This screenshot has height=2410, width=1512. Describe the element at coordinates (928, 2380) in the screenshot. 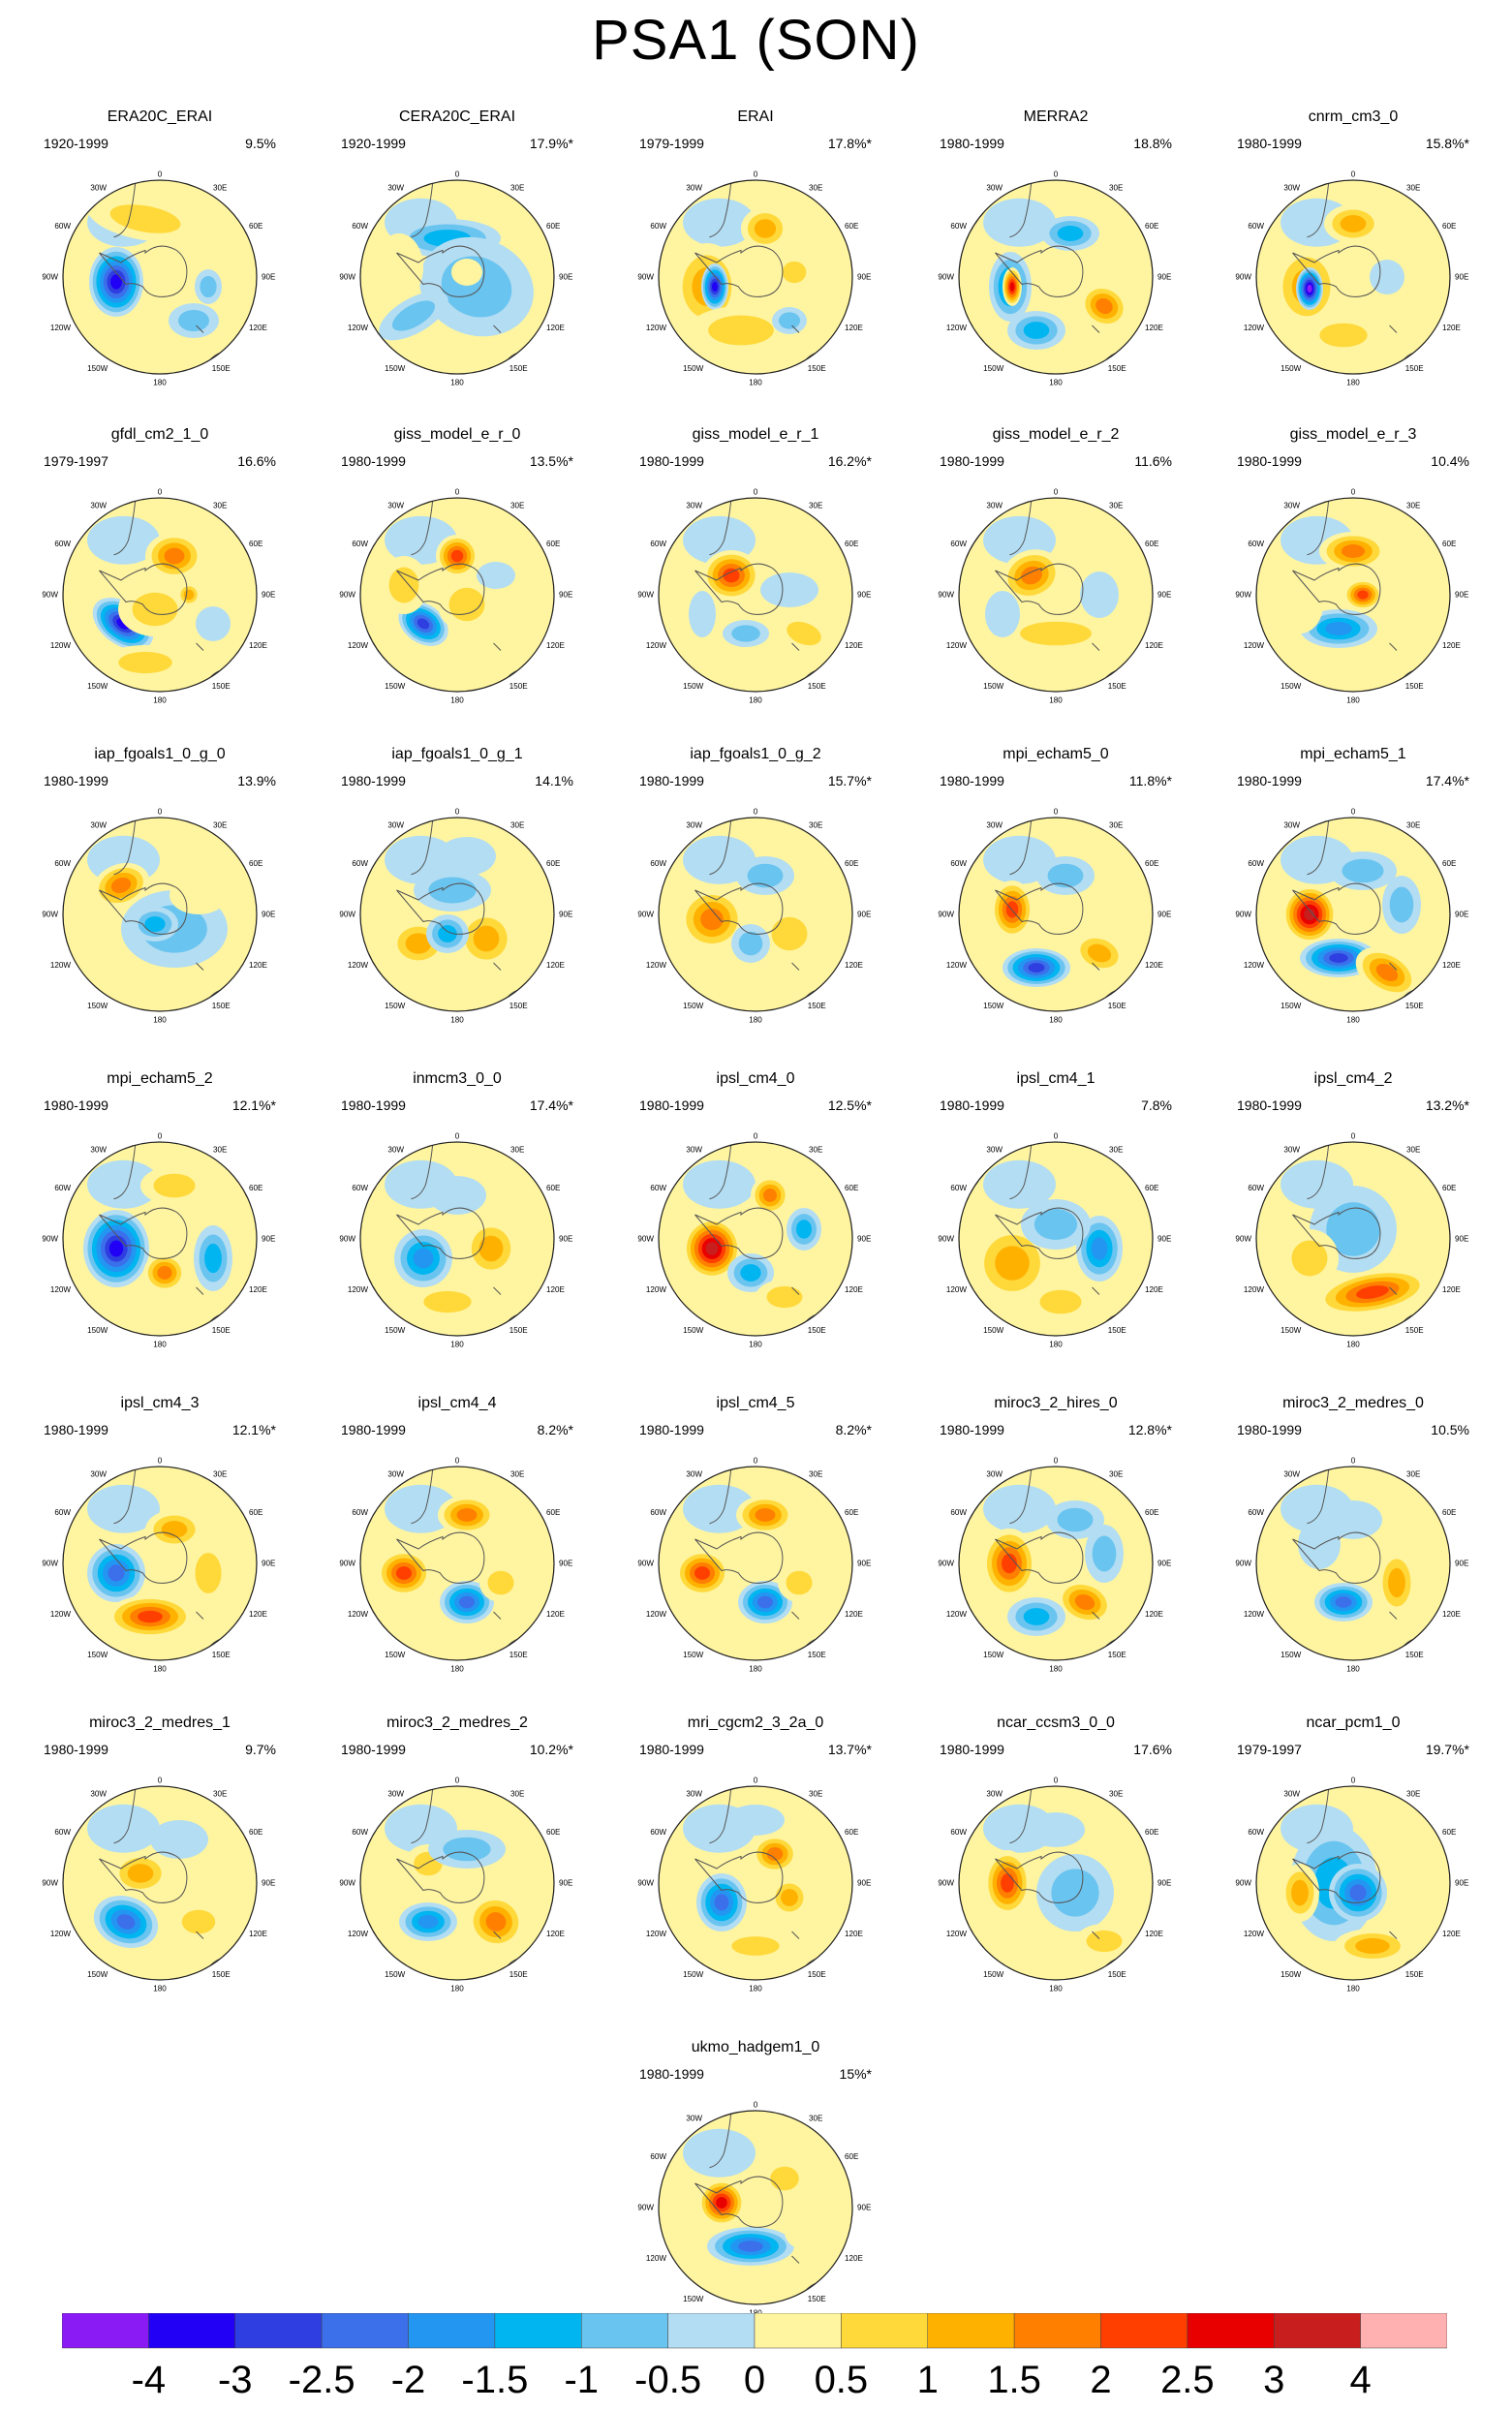

I see `colorbar-label: 1` at that location.